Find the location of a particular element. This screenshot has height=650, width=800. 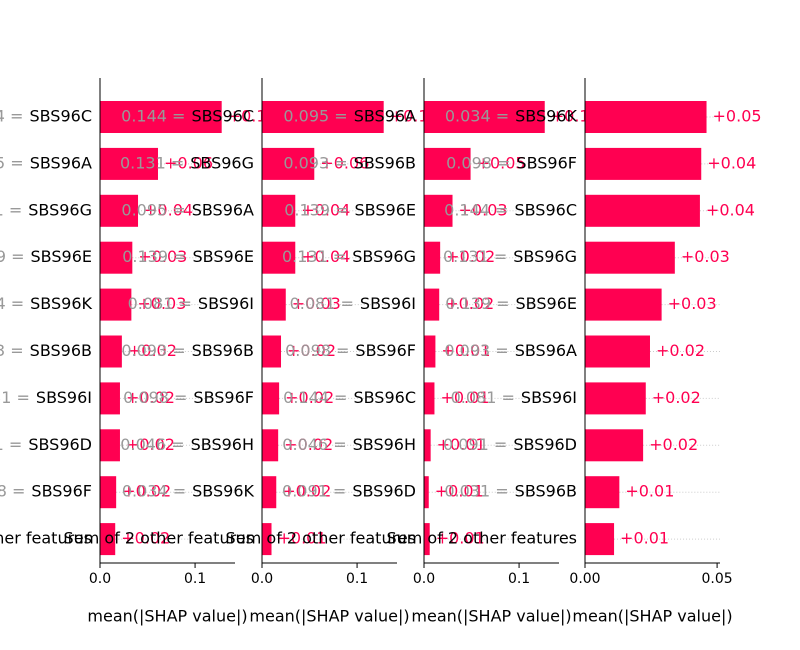

value-label: +0.04 is located at coordinates (325, 256).